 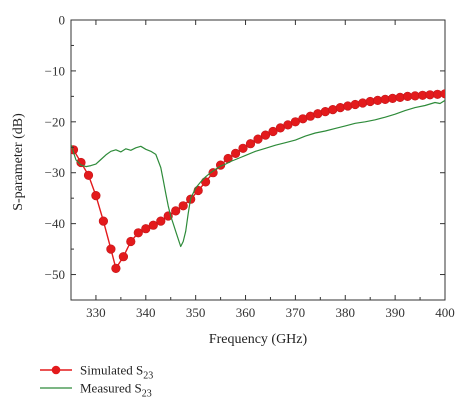 What do you see at coordinates (55, 121) in the screenshot?
I see `y-tick-label: −20` at bounding box center [55, 121].